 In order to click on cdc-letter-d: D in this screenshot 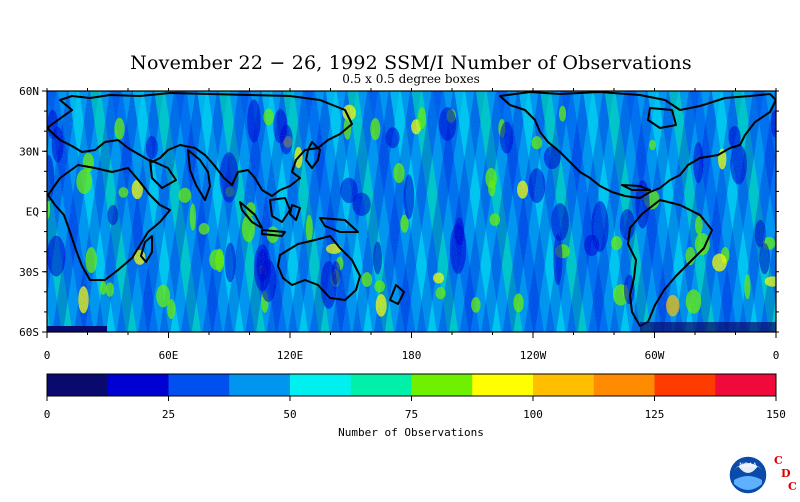, I will do `click(786, 473)`.